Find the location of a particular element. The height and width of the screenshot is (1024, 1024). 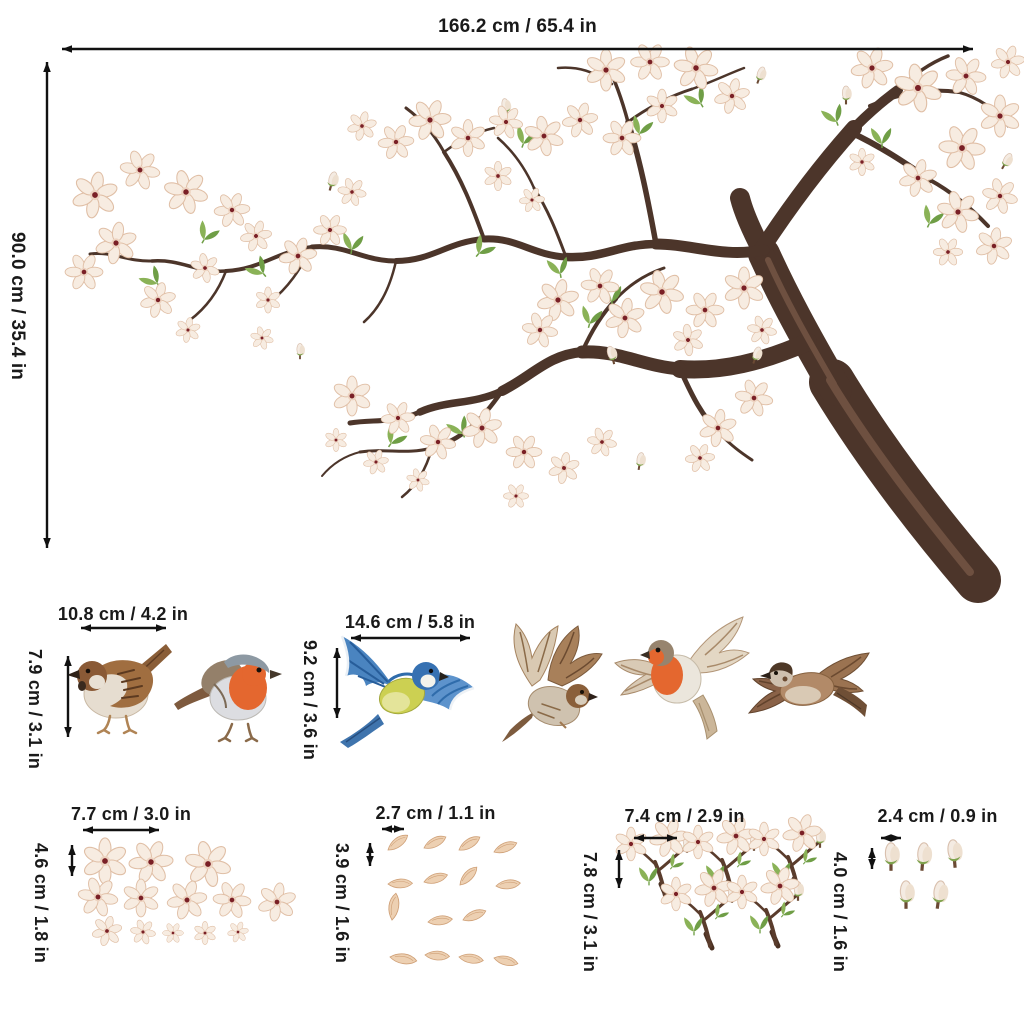

single-flowers-width-arrow is located at coordinates (121, 830).